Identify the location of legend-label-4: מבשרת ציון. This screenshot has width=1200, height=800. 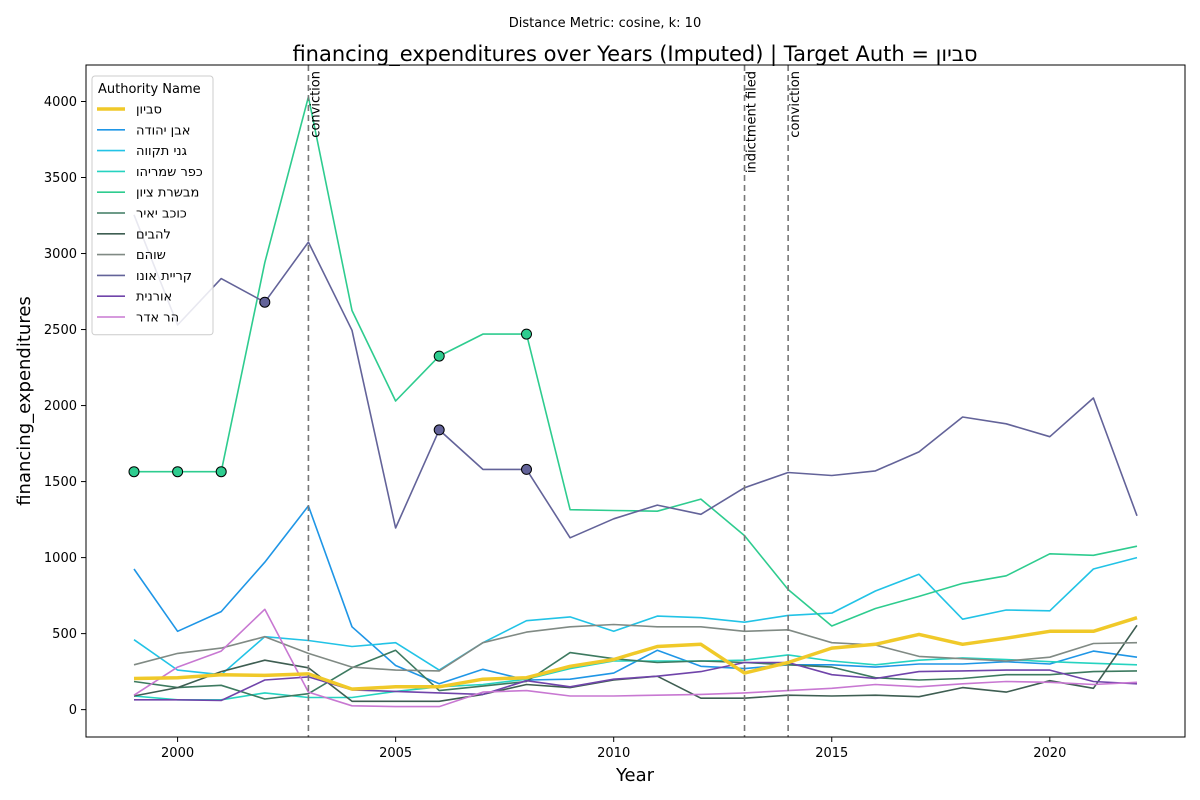
(167, 193).